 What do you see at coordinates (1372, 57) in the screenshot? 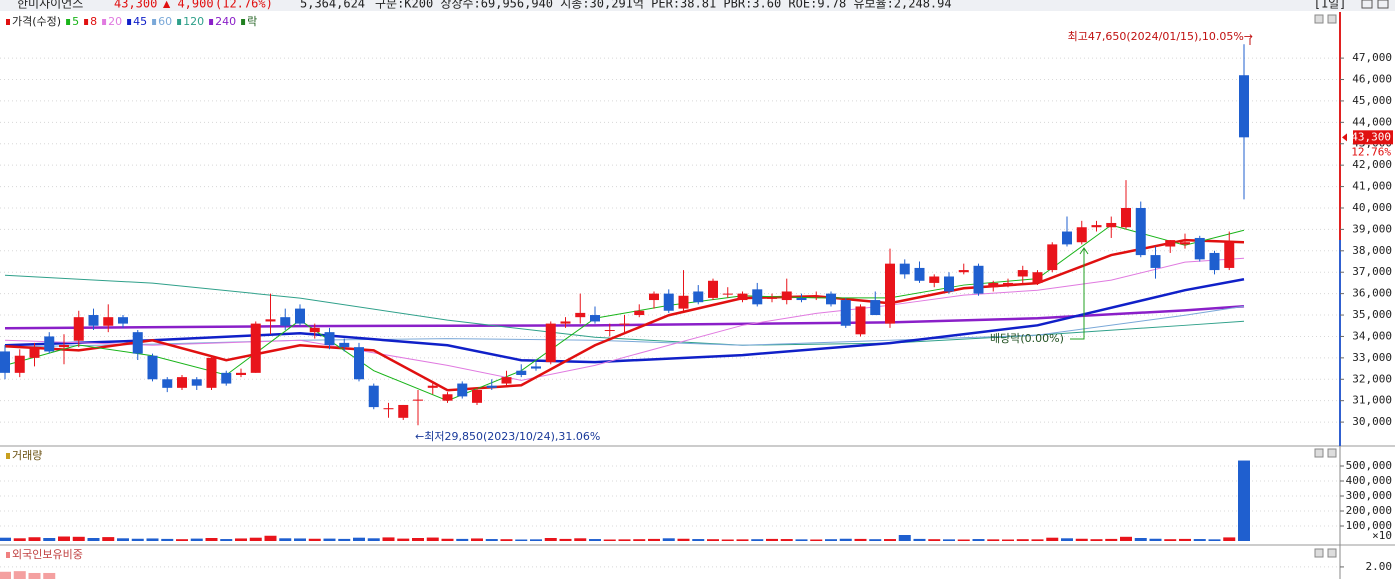
I see `y-tick-label: 47,000` at bounding box center [1372, 57].